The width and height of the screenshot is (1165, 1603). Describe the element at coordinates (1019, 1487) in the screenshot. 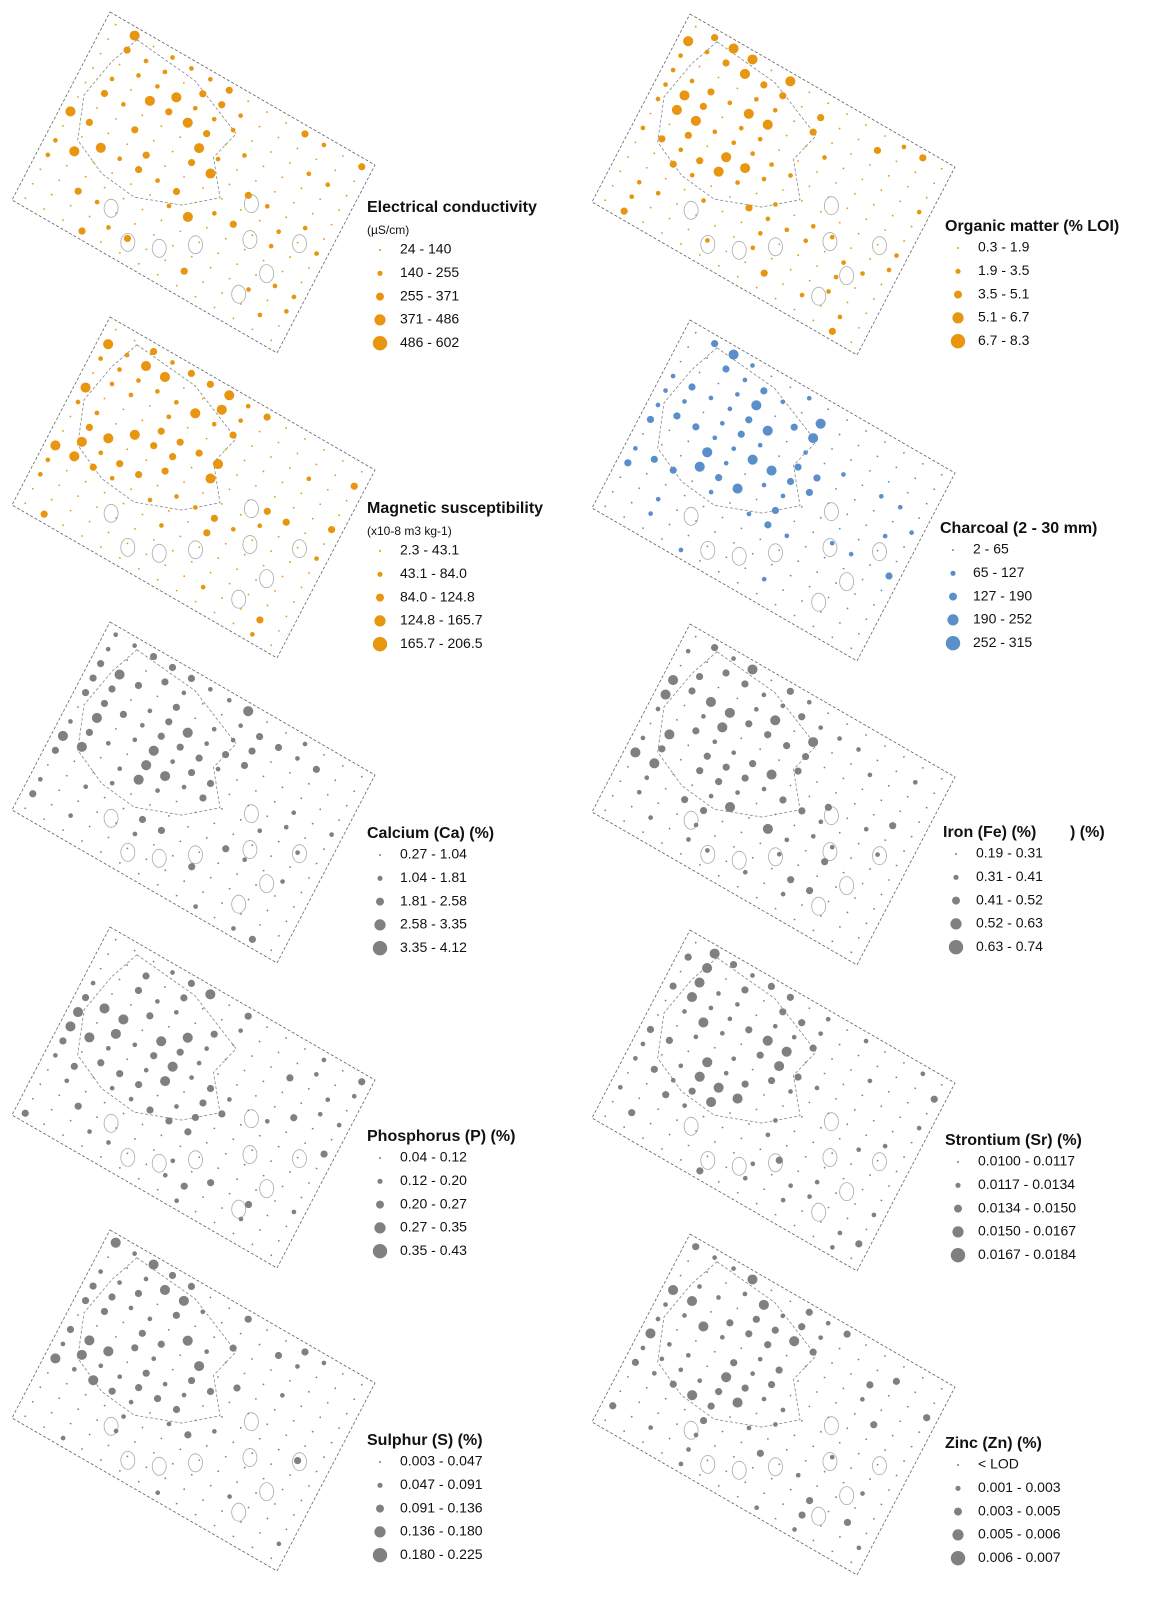

I see `legend-label: 0.001 - 0.003` at that location.